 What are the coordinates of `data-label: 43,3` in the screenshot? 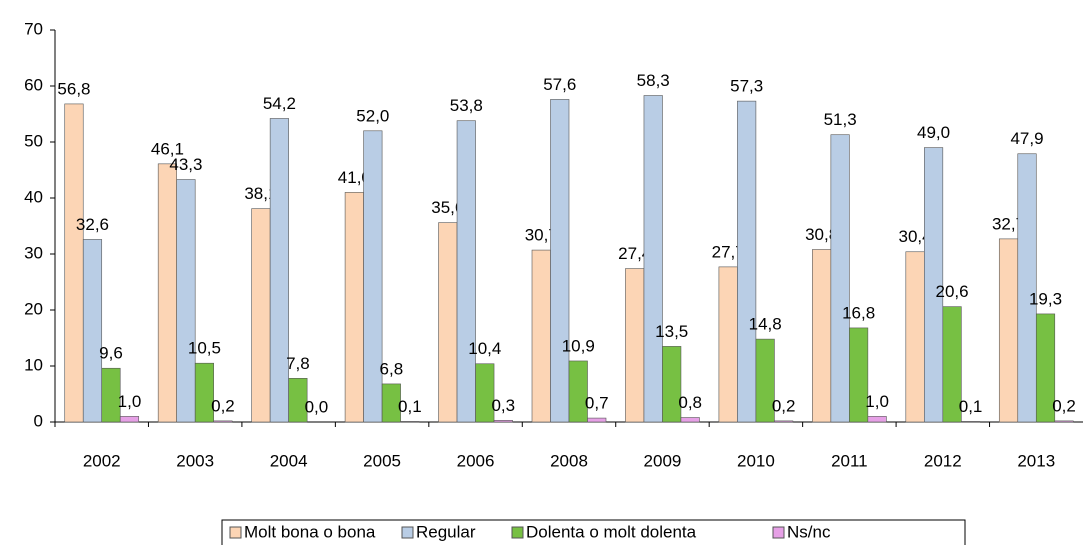 It's located at (185, 164).